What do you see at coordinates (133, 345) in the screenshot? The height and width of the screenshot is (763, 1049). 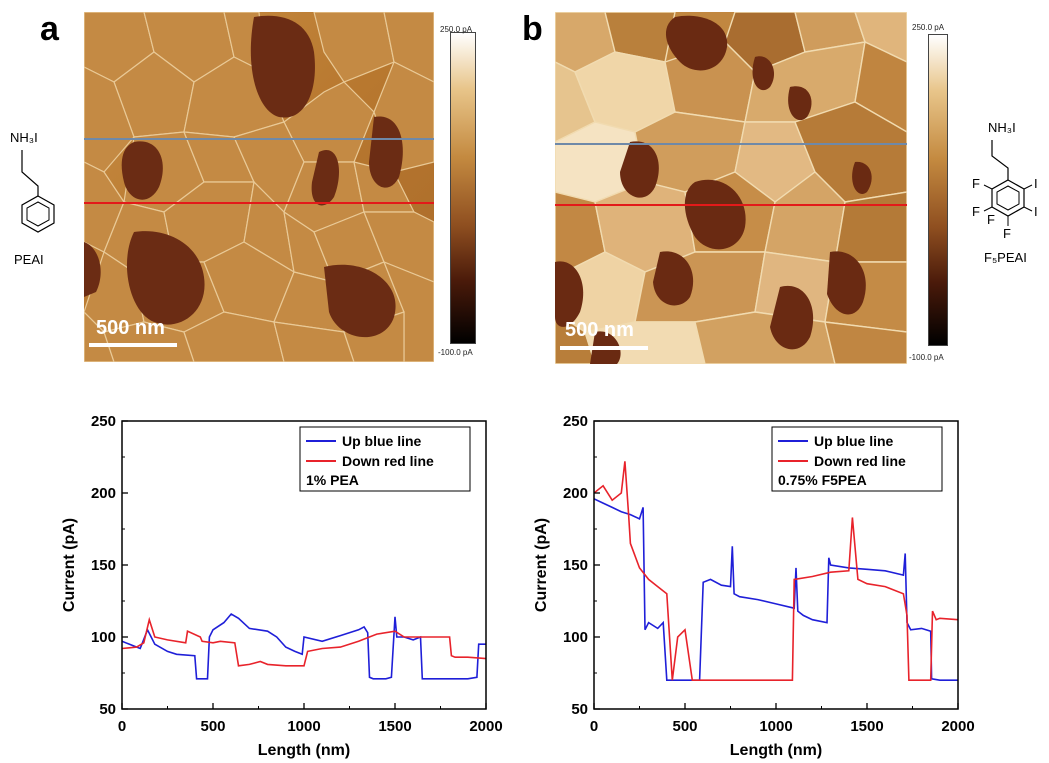 I see `scale-bar-a` at bounding box center [133, 345].